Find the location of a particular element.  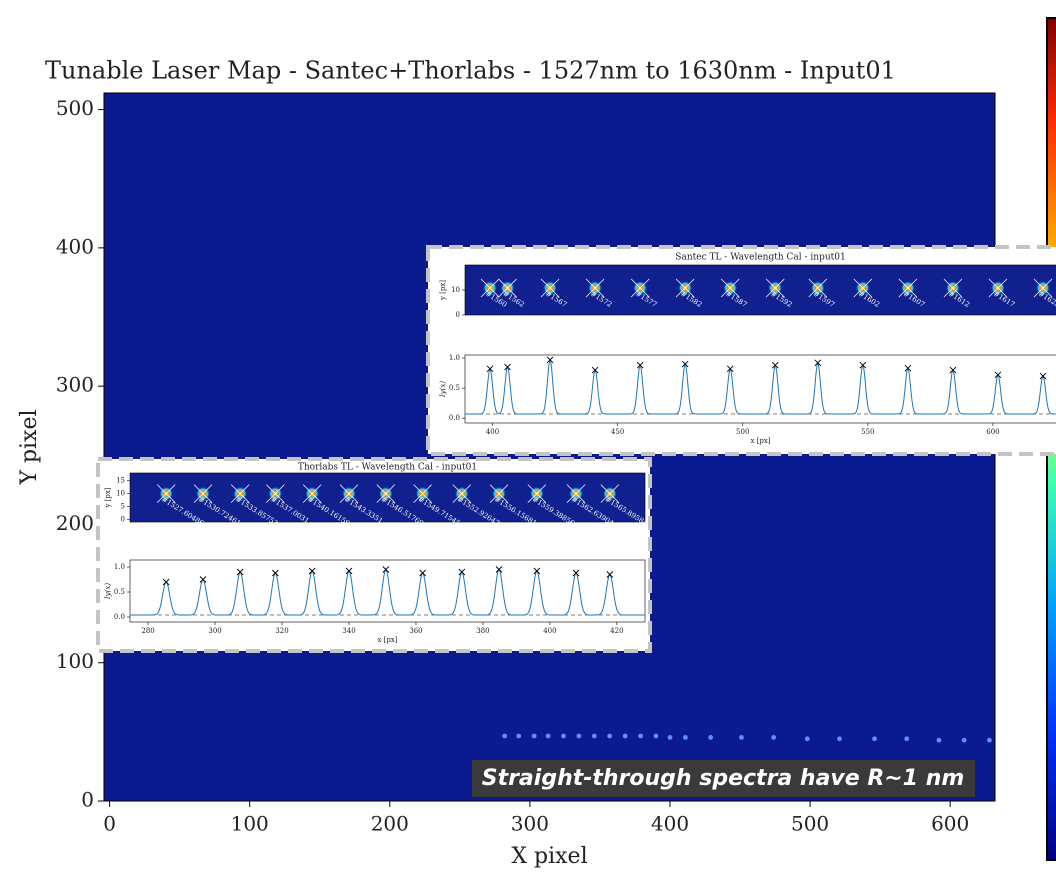

strip-y-tick-label: 15 is located at coordinates (120, 481).